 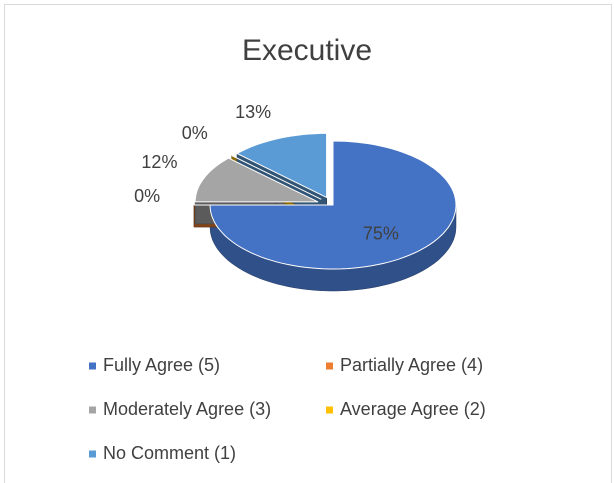 What do you see at coordinates (307, 50) in the screenshot?
I see `chart-title: Executive` at bounding box center [307, 50].